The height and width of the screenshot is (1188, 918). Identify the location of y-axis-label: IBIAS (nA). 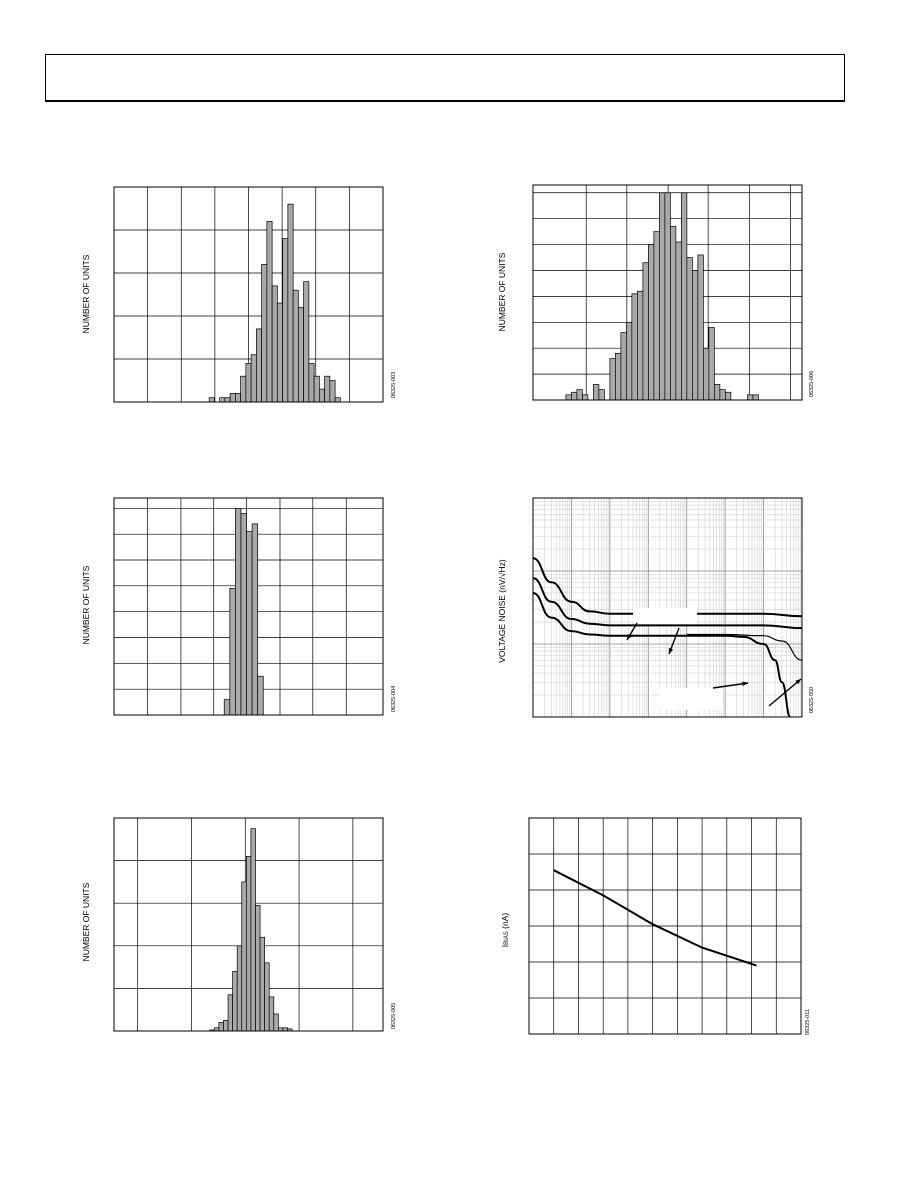
(505, 930).